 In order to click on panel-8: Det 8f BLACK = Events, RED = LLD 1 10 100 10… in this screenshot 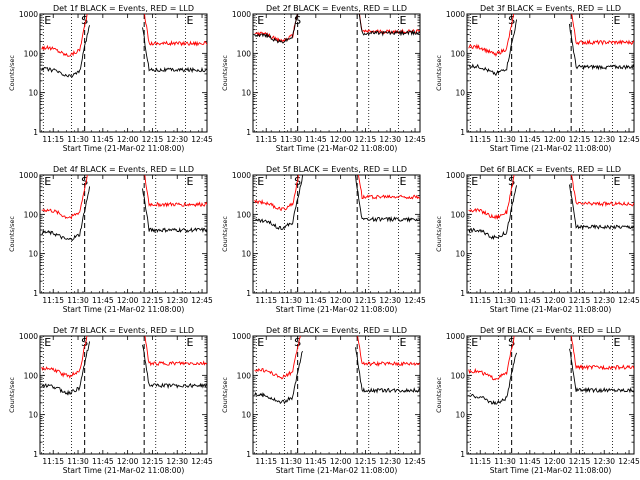, I will do `click(323, 400)`.